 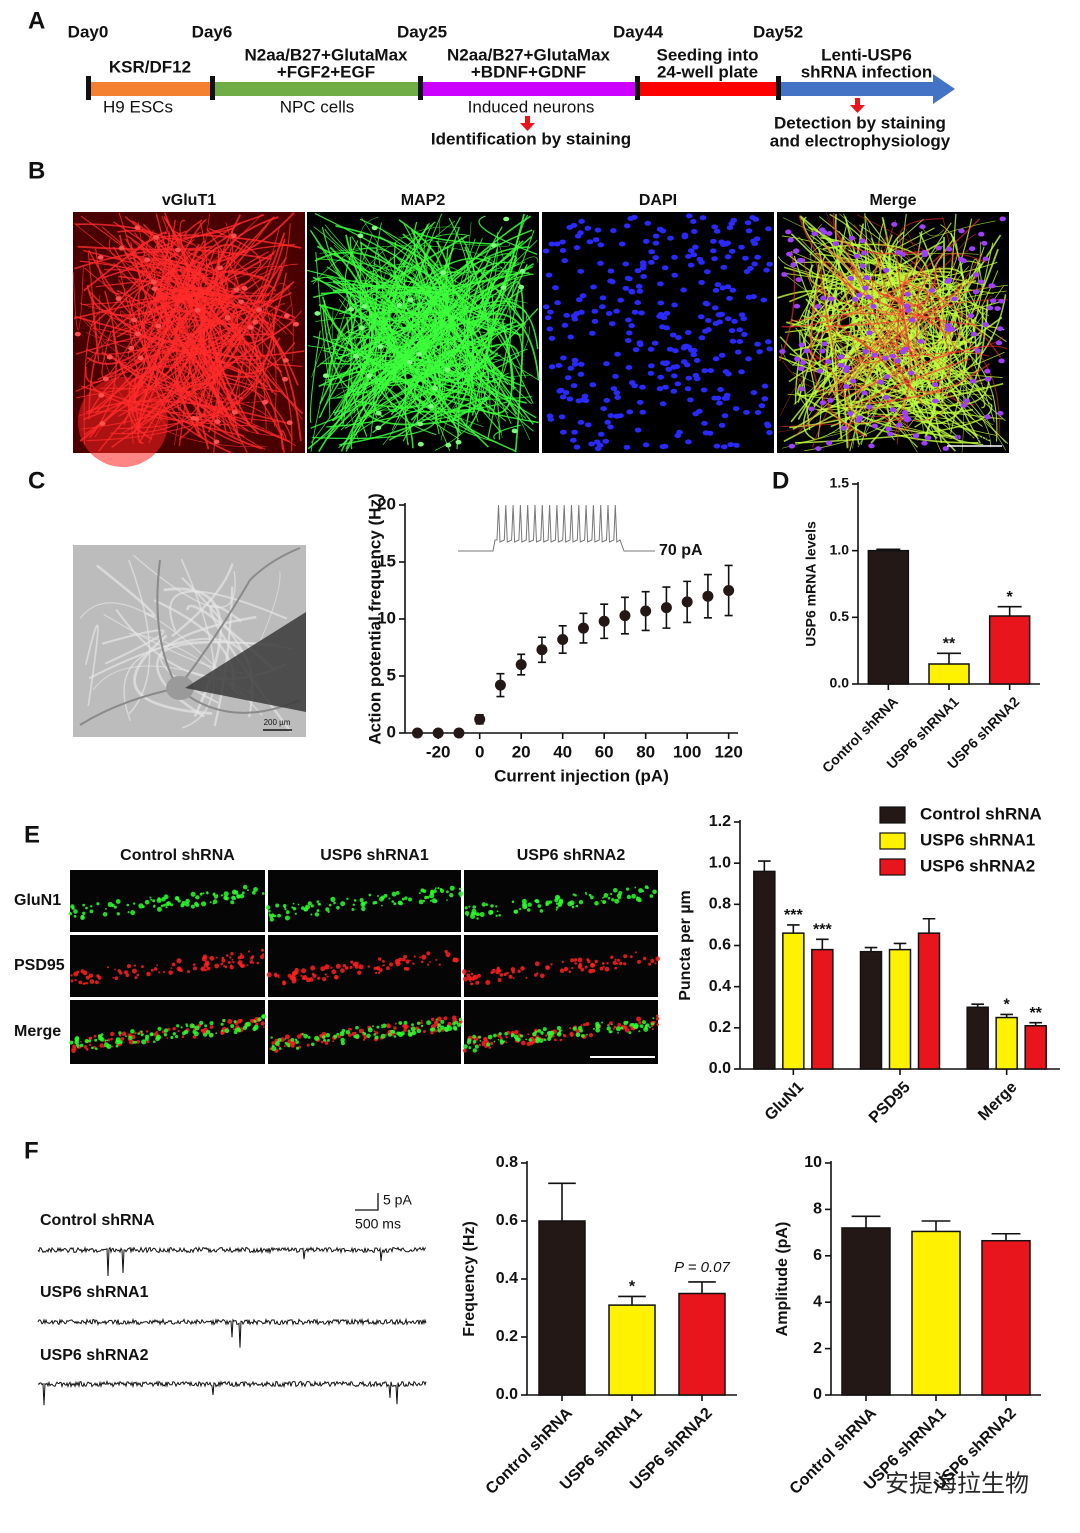 I want to click on timeline-arrow, so click(x=866, y=89).